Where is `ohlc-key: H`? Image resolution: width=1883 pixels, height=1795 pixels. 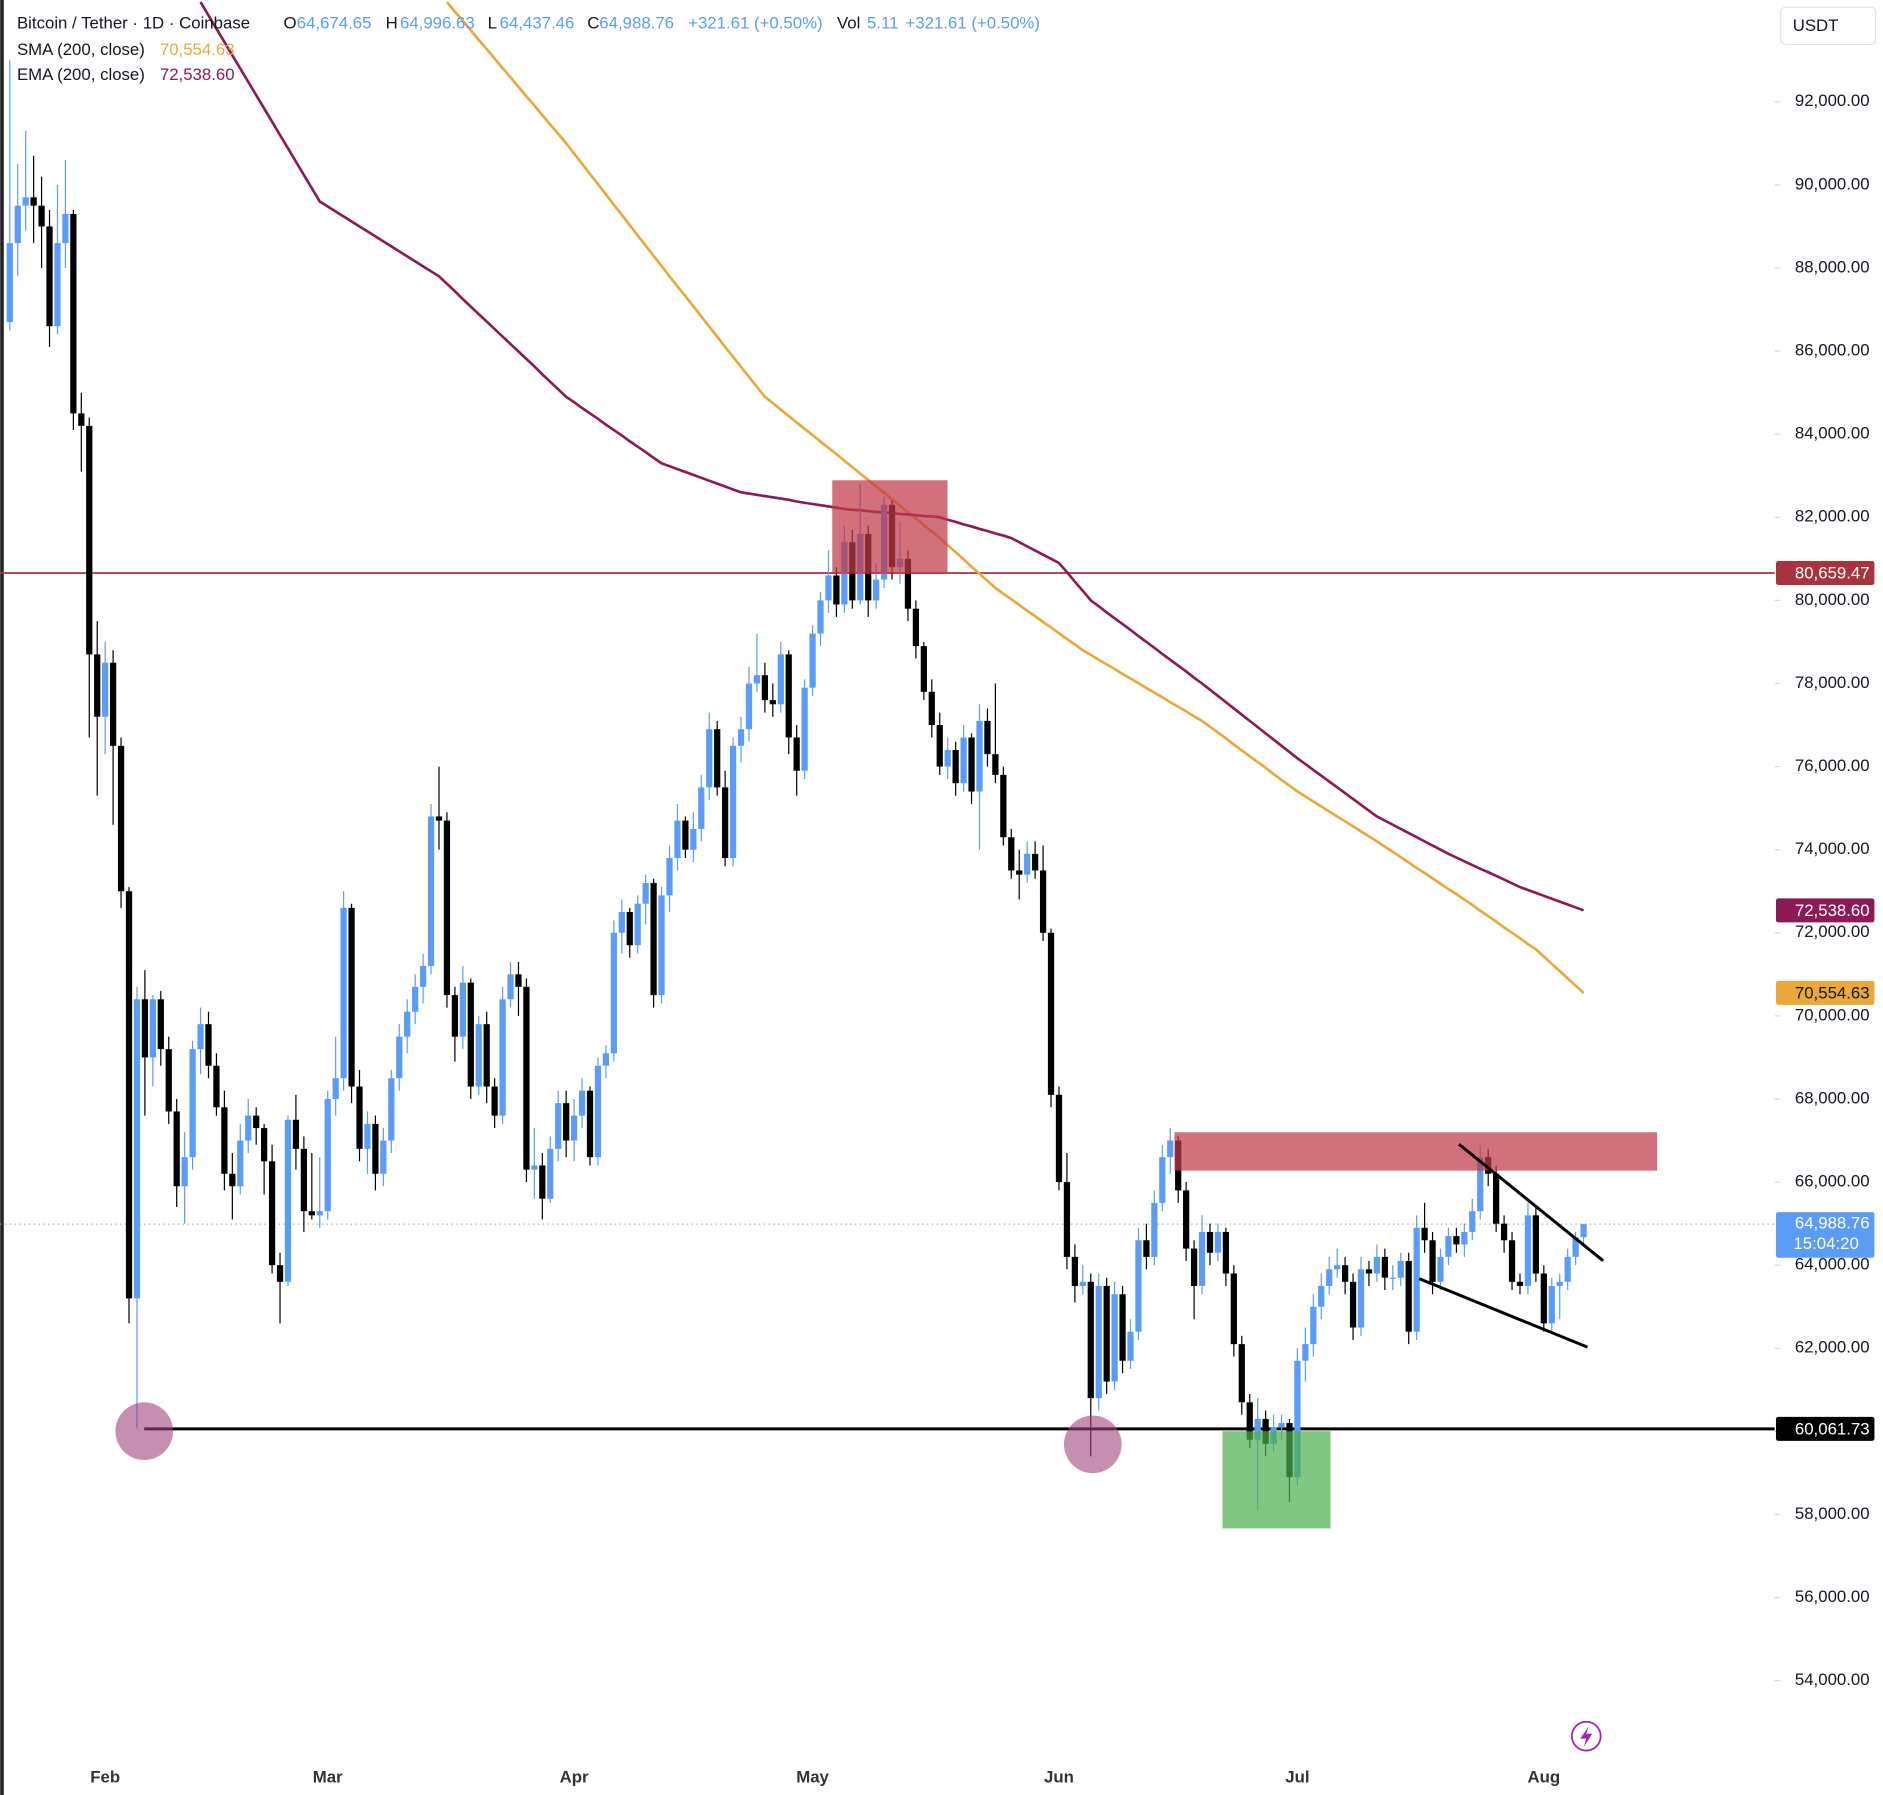 ohlc-key: H is located at coordinates (392, 22).